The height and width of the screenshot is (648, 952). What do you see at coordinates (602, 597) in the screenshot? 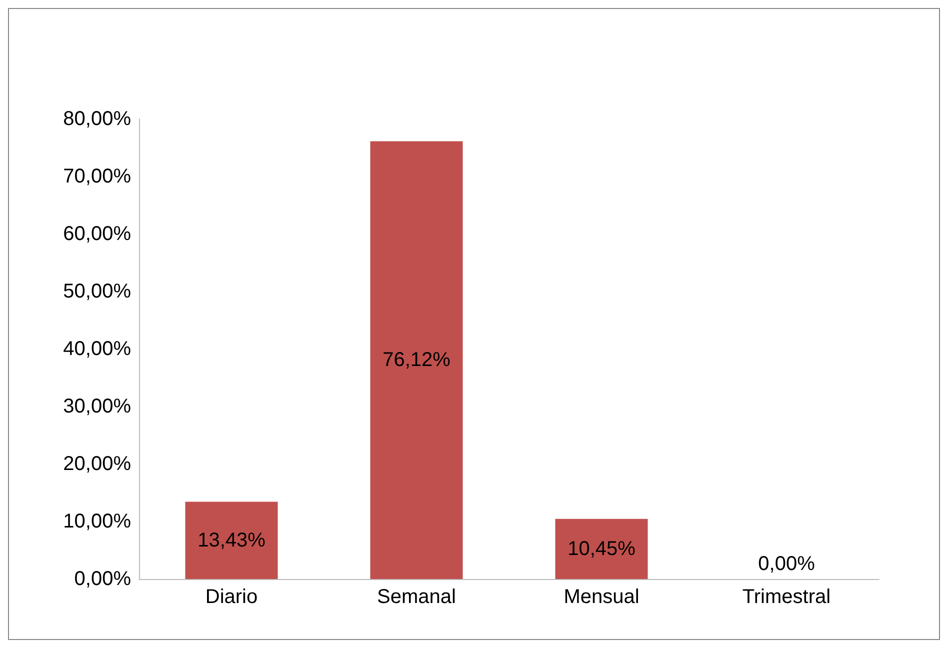
I see `x-tick-label: Mensual` at bounding box center [602, 597].